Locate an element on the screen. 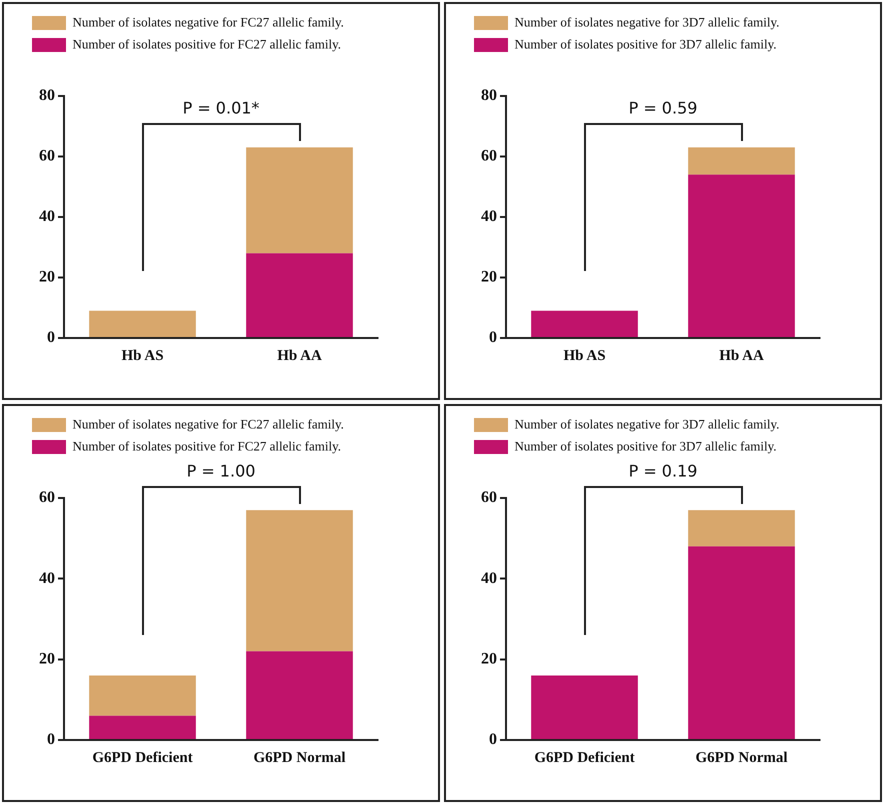 The image size is (885, 805). text: P = 0.19 is located at coordinates (663, 470).